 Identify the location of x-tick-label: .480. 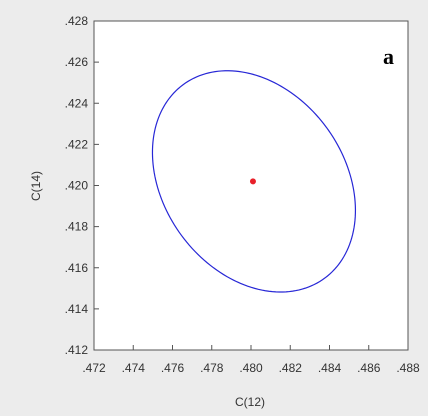
(251, 368).